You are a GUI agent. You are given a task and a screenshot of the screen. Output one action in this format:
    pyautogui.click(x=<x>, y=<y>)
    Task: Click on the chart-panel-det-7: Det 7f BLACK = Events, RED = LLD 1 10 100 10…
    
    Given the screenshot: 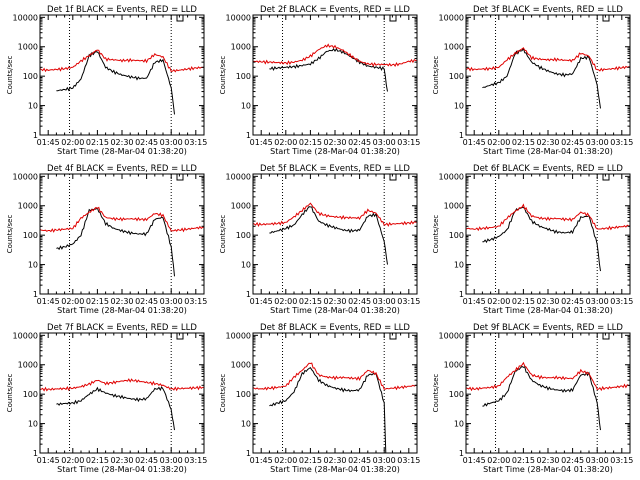 What is the action you would take?
    pyautogui.click(x=106, y=398)
    